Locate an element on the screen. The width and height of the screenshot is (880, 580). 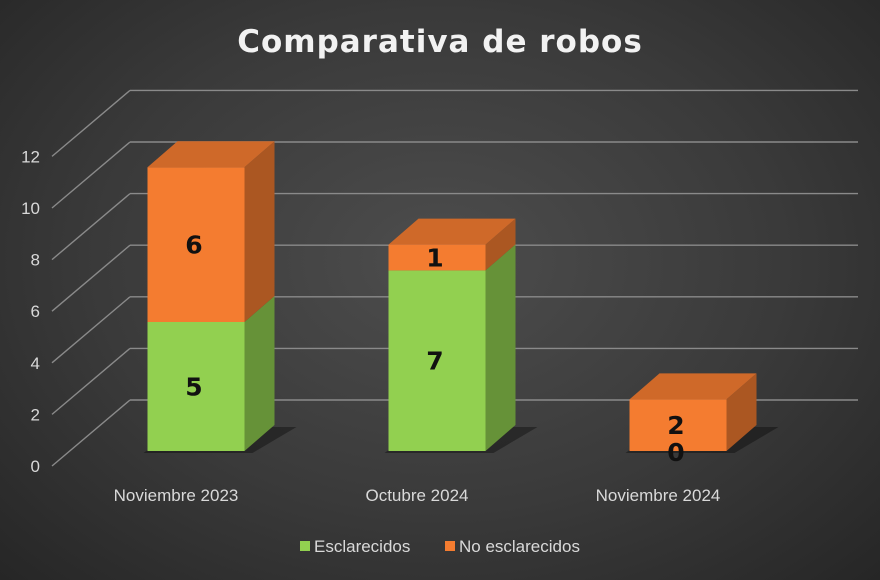
y-tick-label: 0 is located at coordinates (35, 466).